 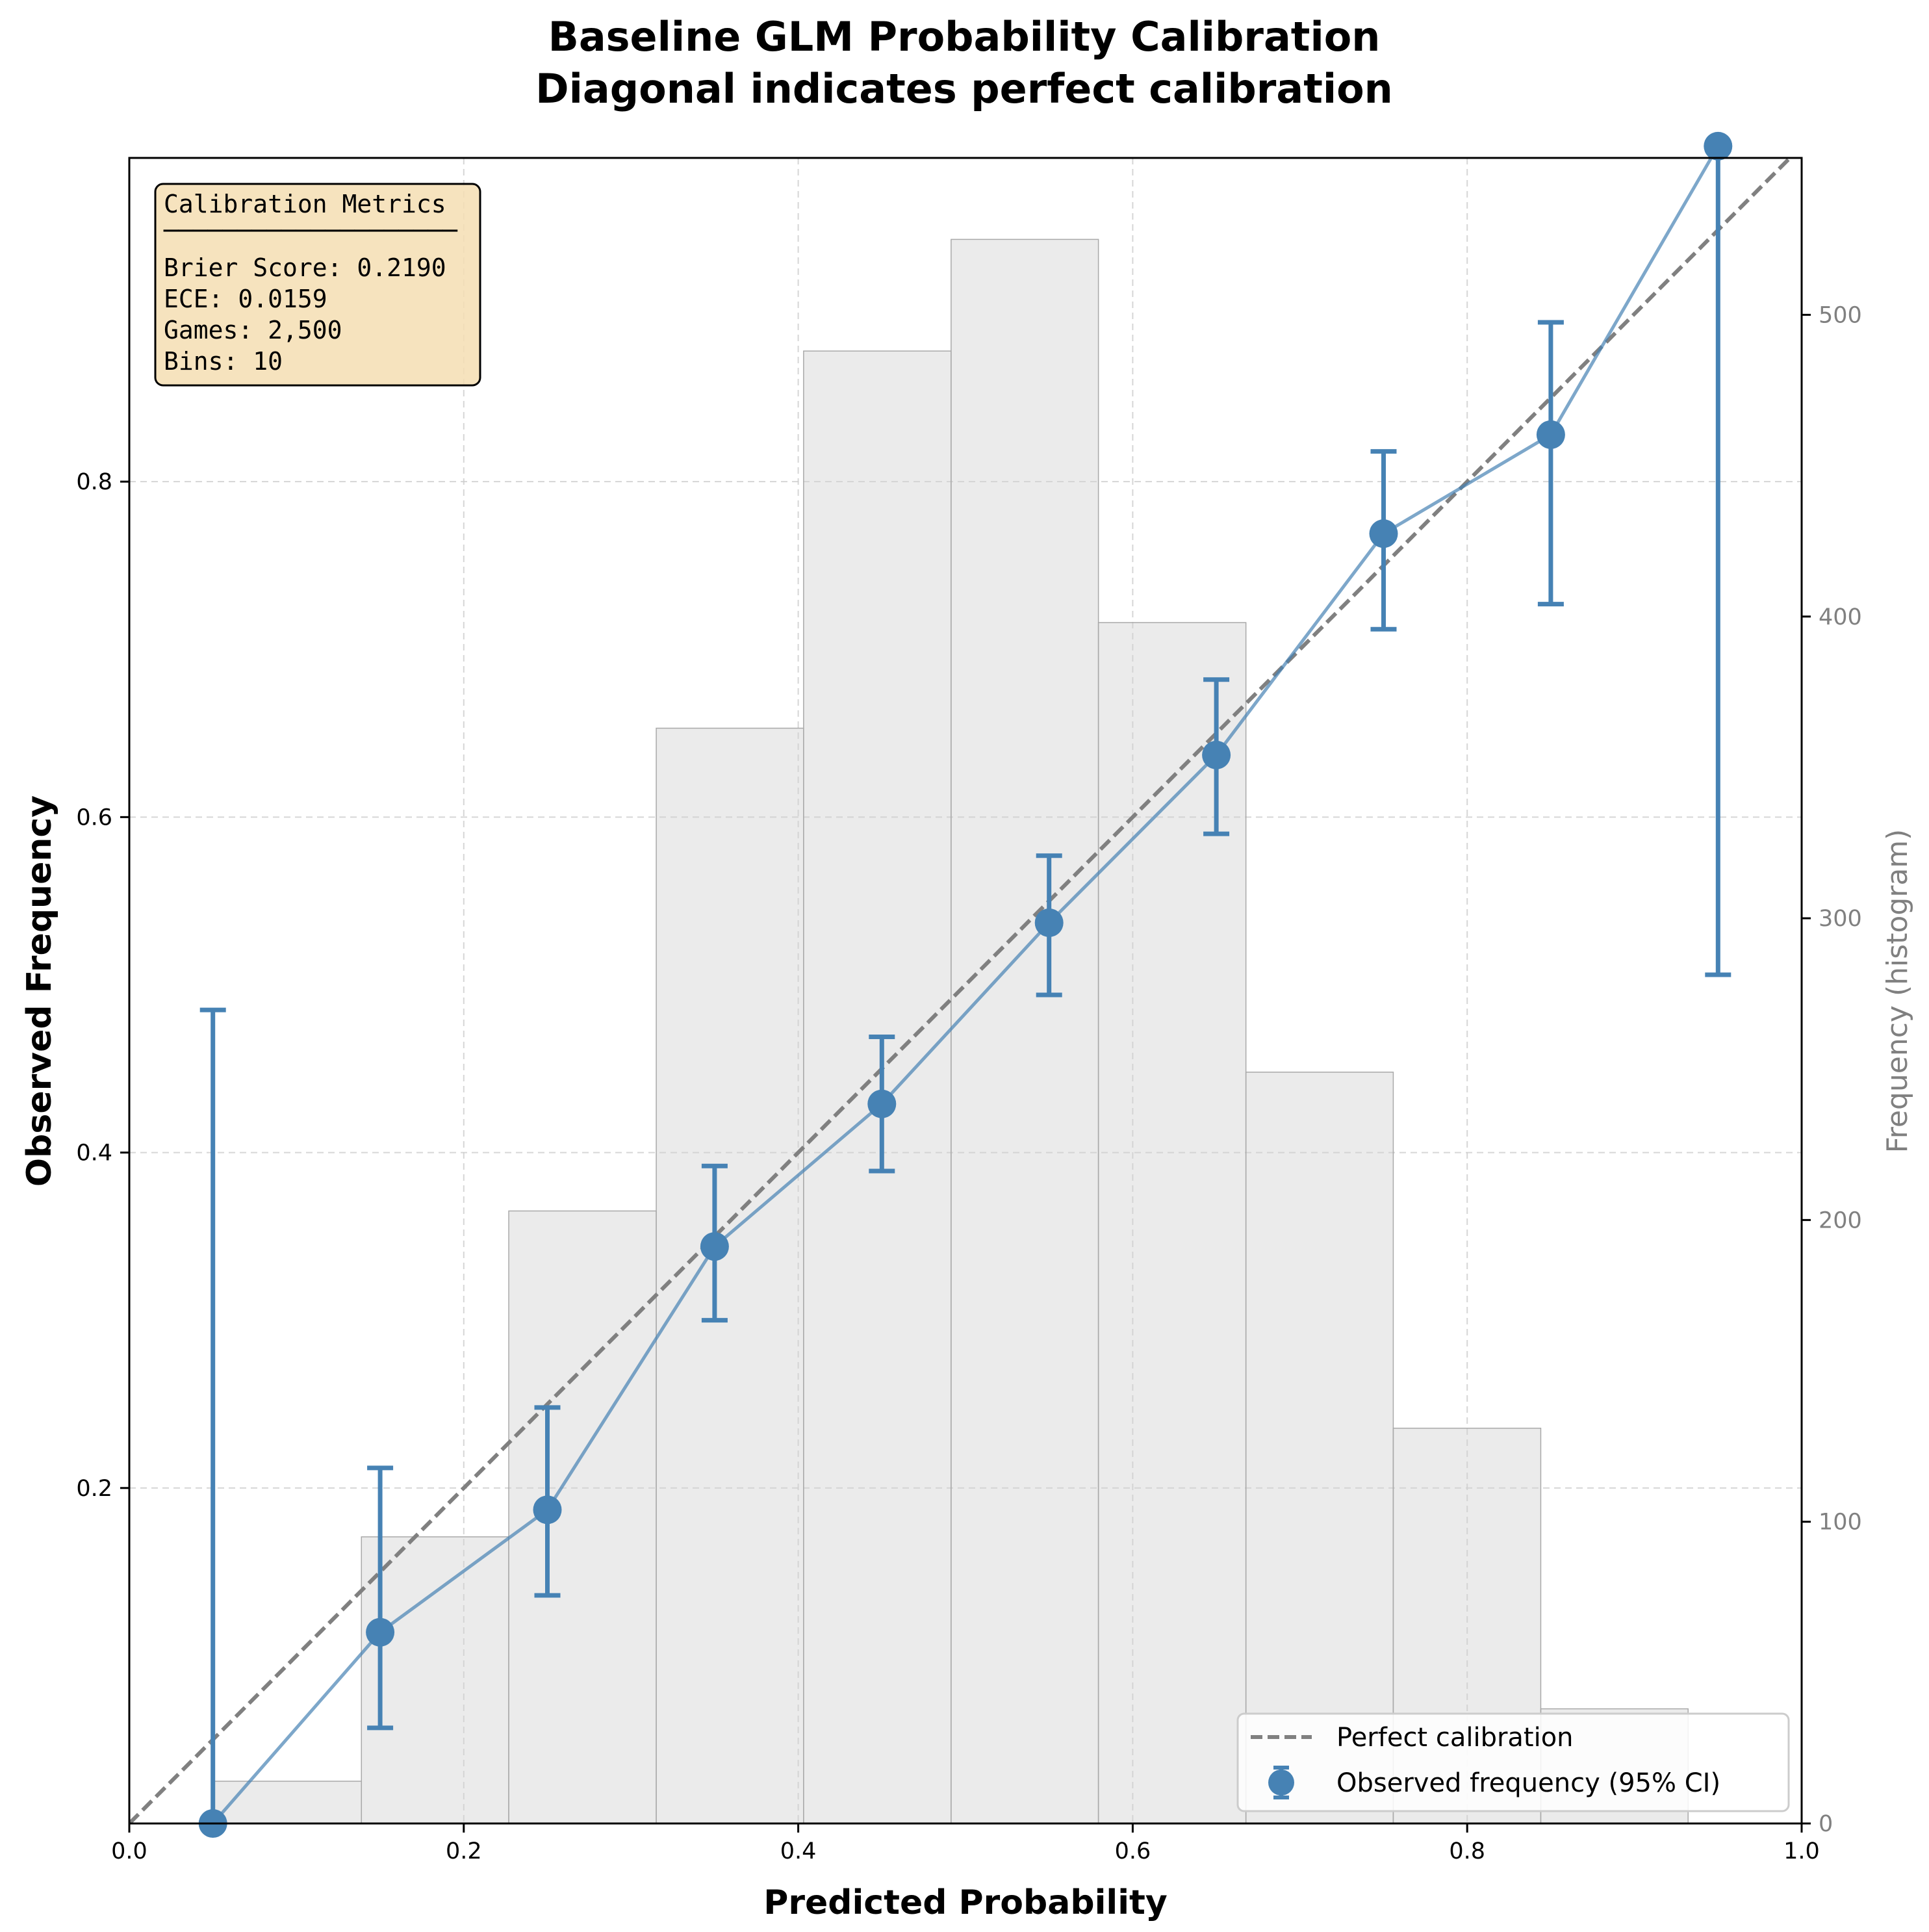 What do you see at coordinates (94, 1153) in the screenshot?
I see `y-tick-label-1: 0.4` at bounding box center [94, 1153].